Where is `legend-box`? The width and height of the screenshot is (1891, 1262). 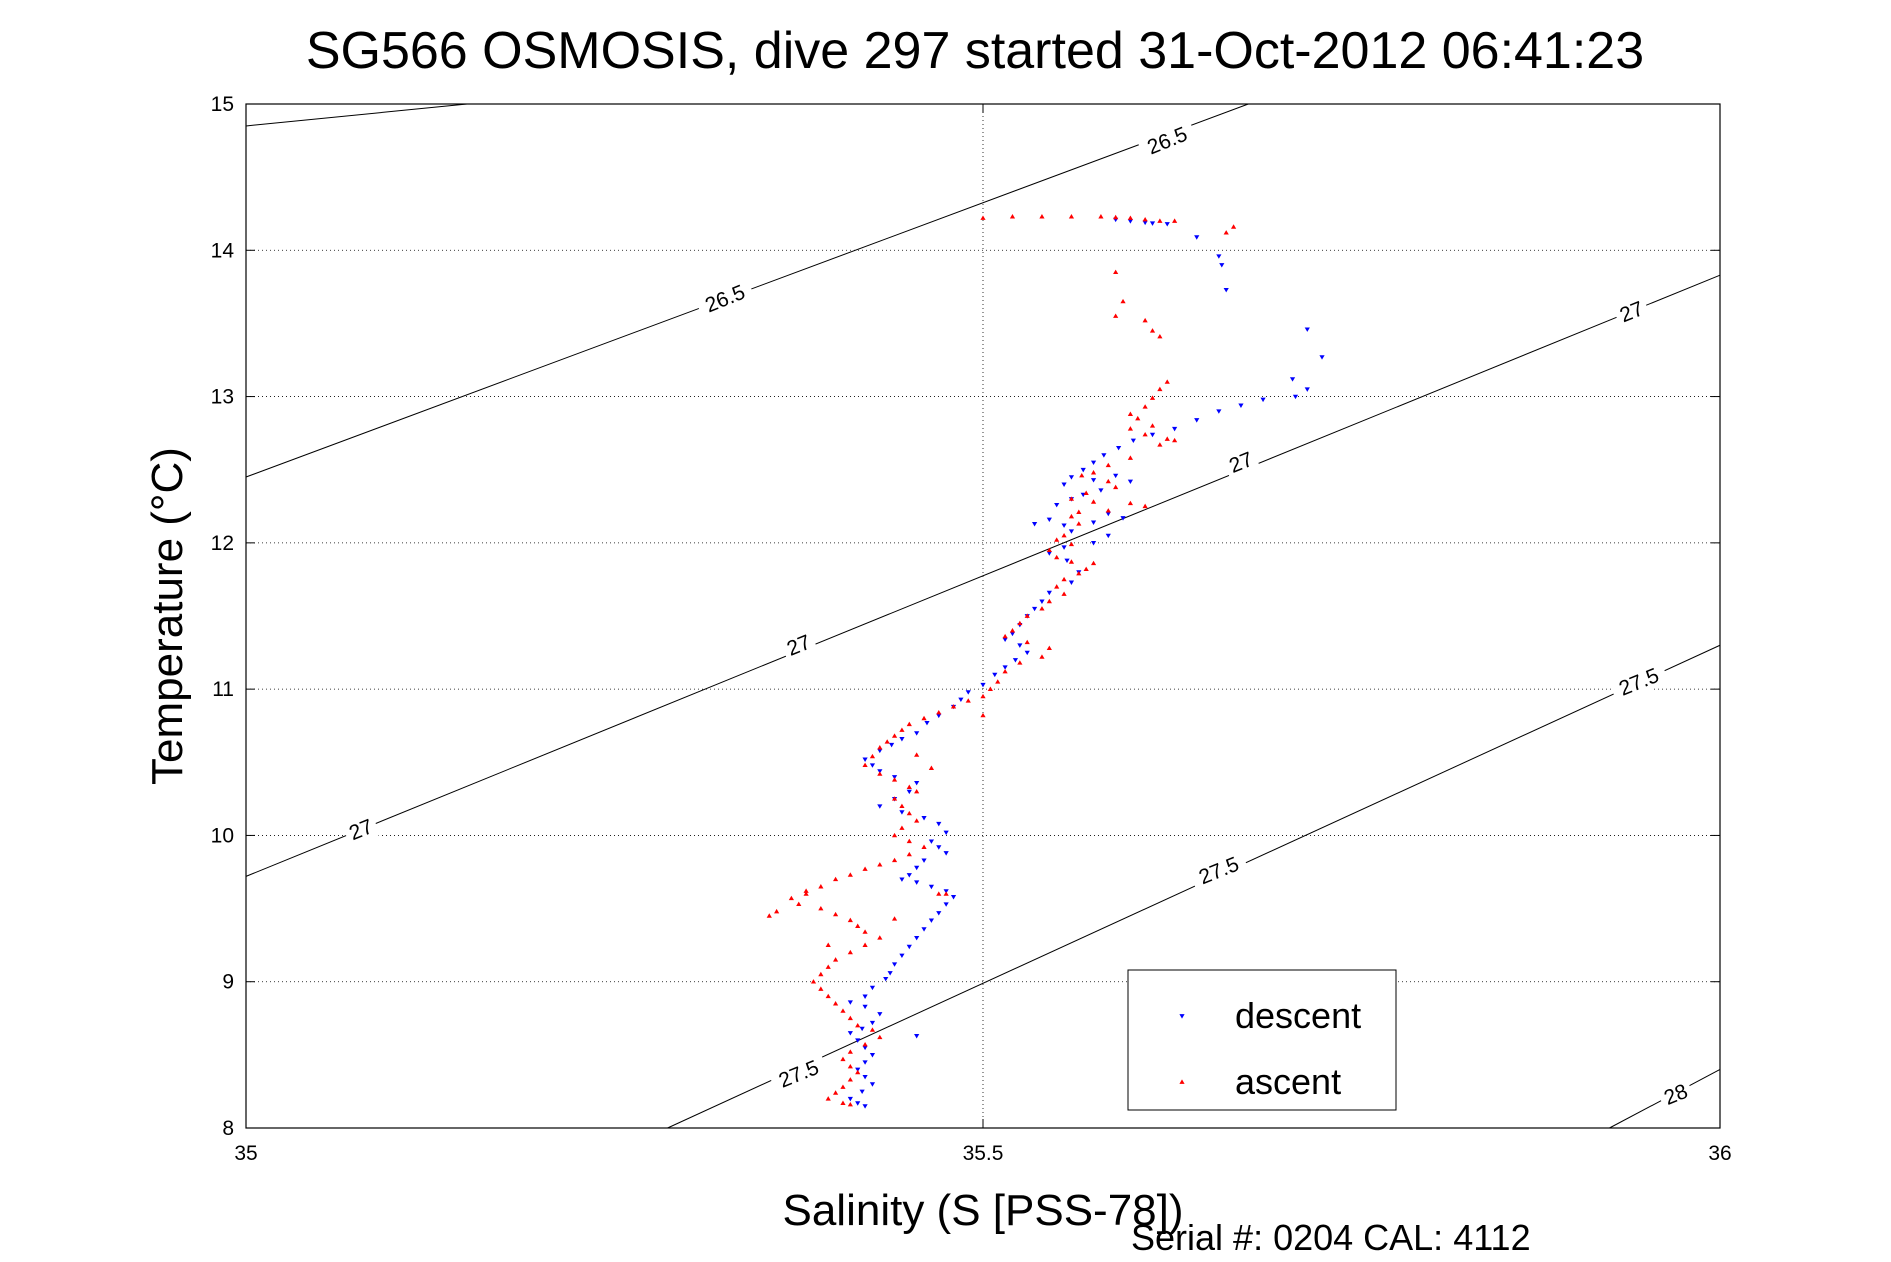 legend-box is located at coordinates (1262, 1040).